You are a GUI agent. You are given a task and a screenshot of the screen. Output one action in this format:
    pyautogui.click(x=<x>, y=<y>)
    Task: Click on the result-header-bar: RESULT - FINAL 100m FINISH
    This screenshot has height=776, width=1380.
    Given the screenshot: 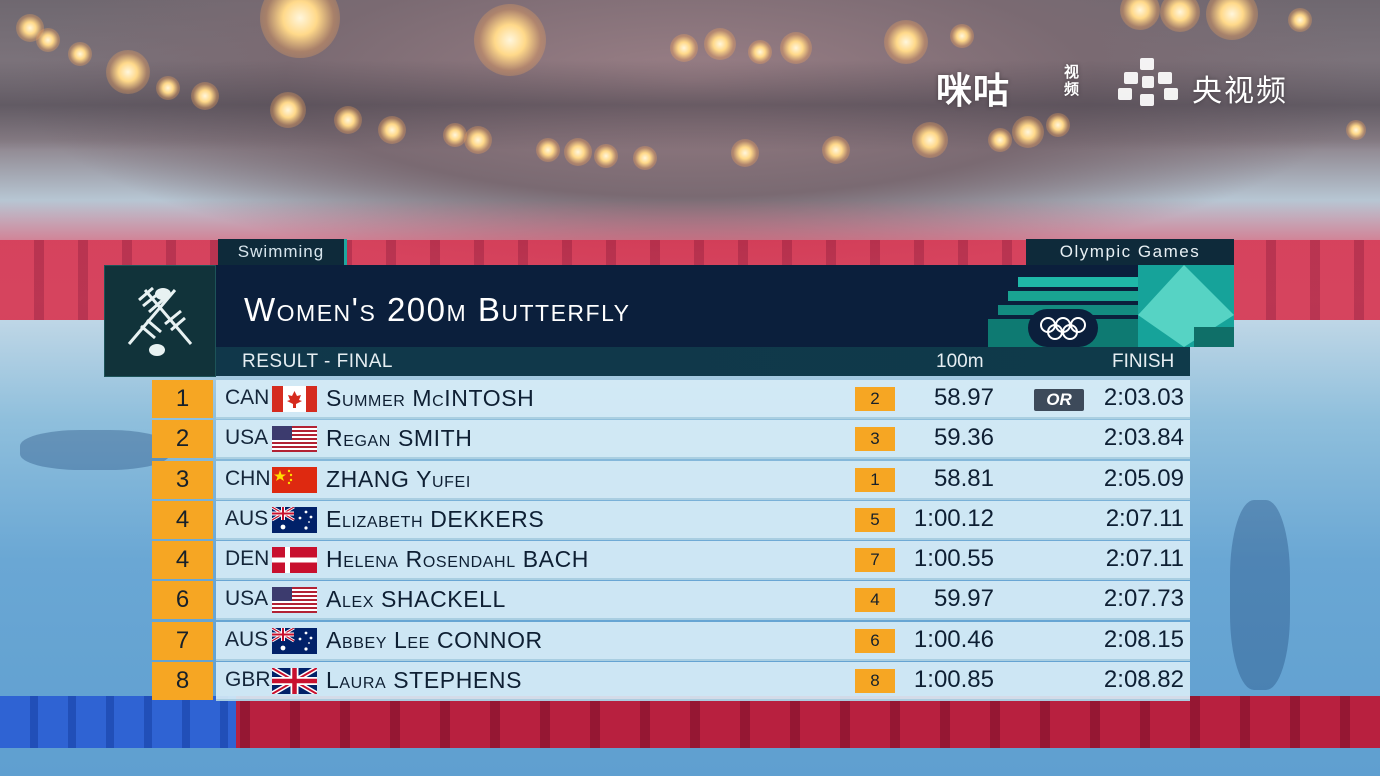 What is the action you would take?
    pyautogui.click(x=703, y=361)
    